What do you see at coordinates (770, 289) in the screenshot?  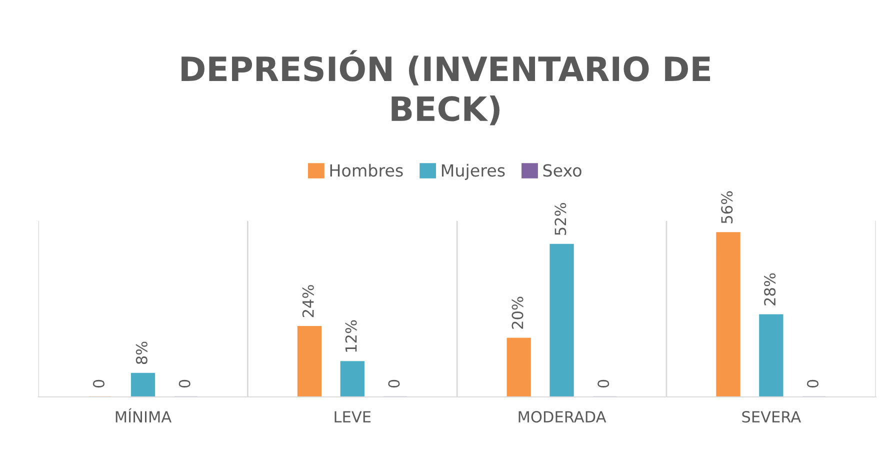 I see `data-label: 28%` at bounding box center [770, 289].